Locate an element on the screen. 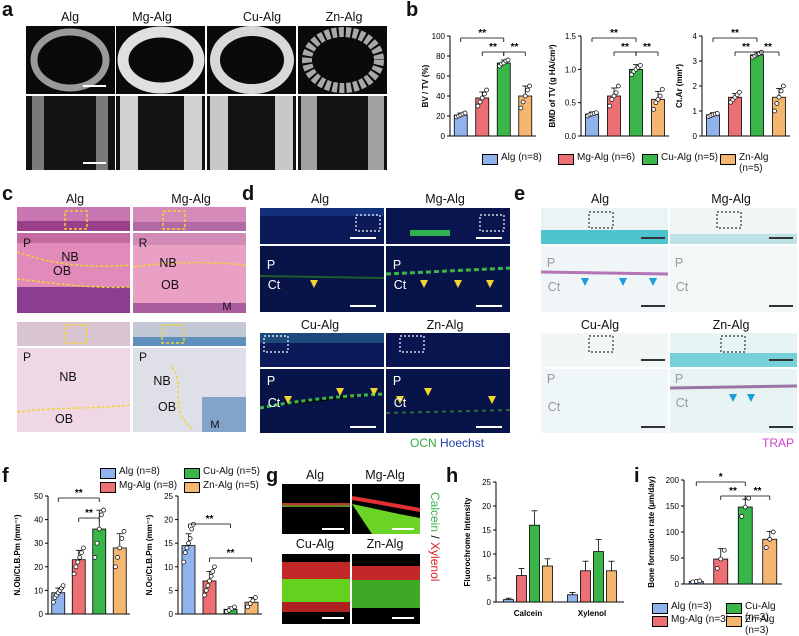 This screenshot has height=636, width=799. trap-label-ct-4: Ct is located at coordinates (682, 403).